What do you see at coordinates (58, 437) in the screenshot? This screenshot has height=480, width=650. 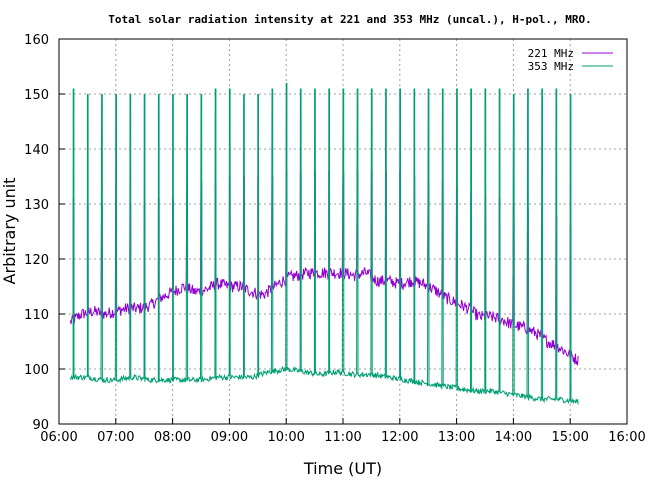 I see `x-tick-label: 06:00` at bounding box center [58, 437].